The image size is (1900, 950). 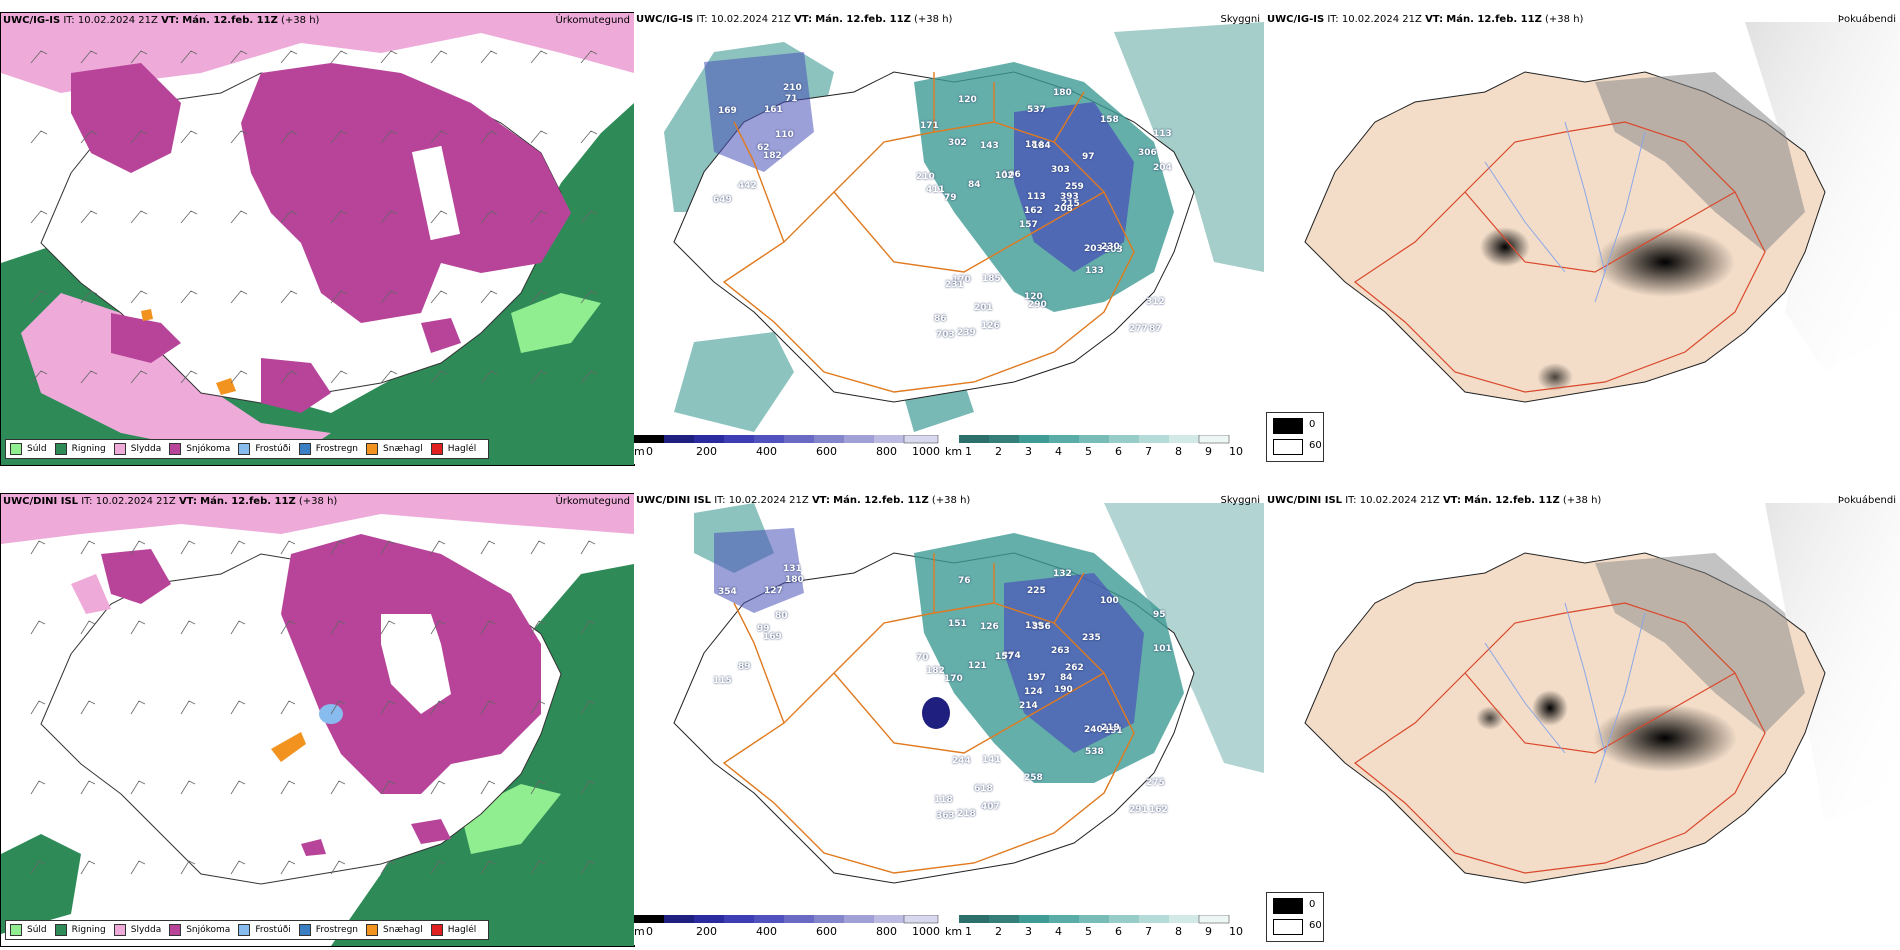 I want to click on cloud-ceiling-value: 139, so click(x=1034, y=626).